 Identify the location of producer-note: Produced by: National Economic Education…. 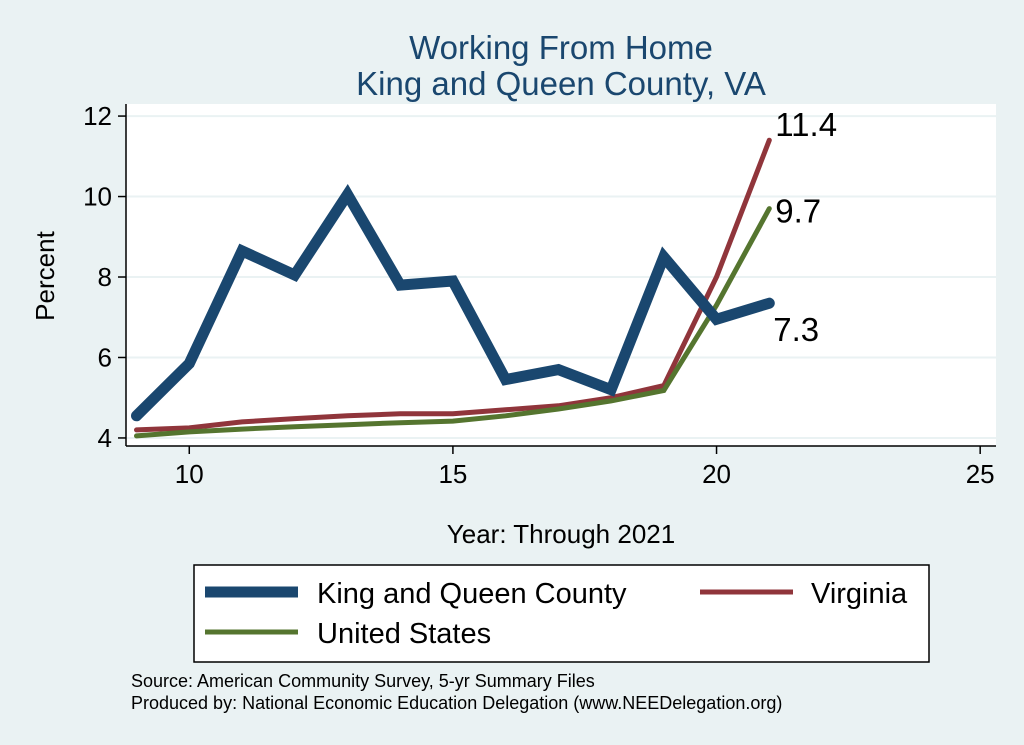
(456, 703).